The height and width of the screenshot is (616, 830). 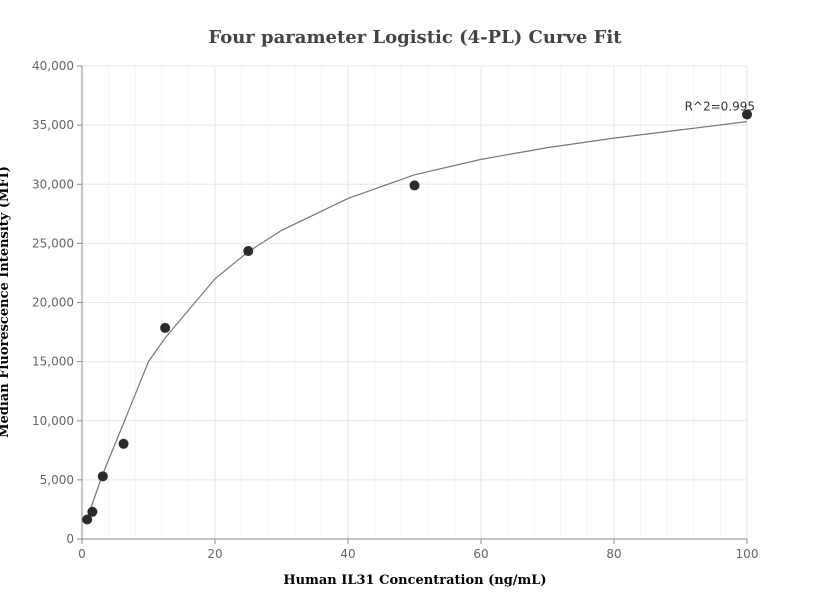 I want to click on x-tick-label: 60, so click(x=480, y=554).